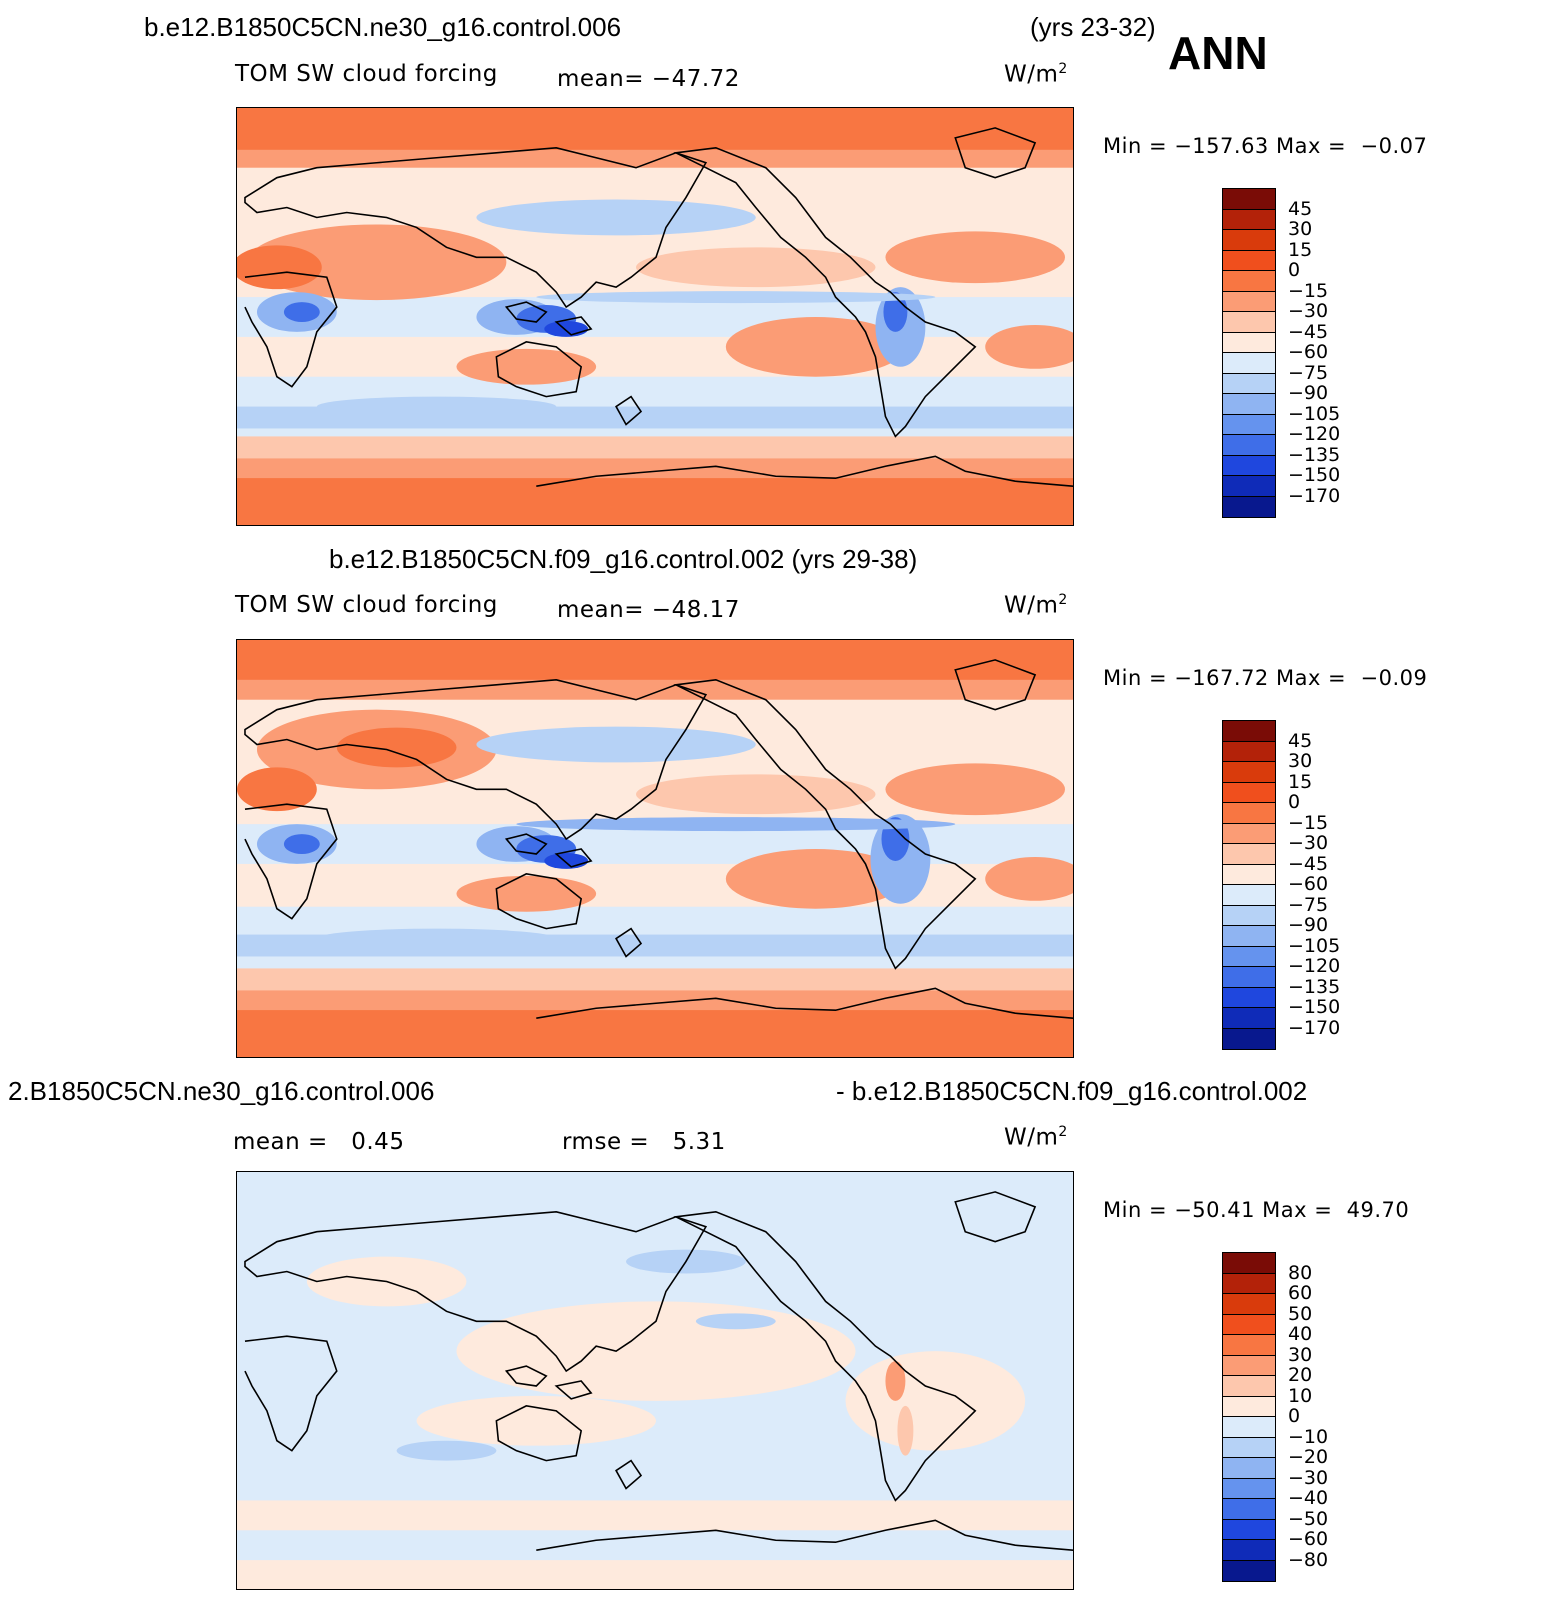 The image size is (1560, 1597). Describe the element at coordinates (366, 74) in the screenshot. I see `panel1-variable: TOM SW cloud forcing` at that location.